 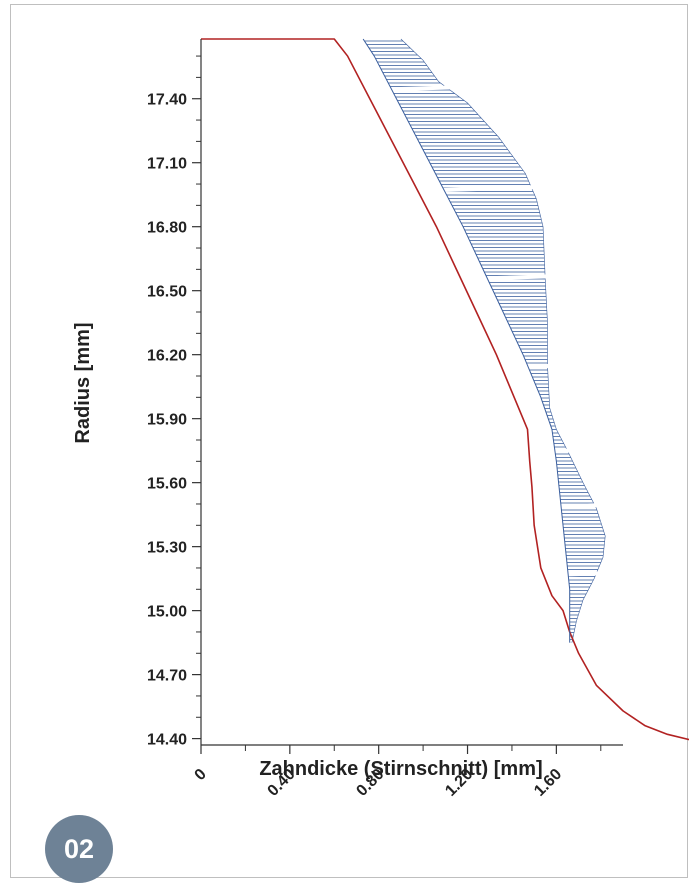 I want to click on y-tick-label-4: 15.60, so click(x=167, y=484).